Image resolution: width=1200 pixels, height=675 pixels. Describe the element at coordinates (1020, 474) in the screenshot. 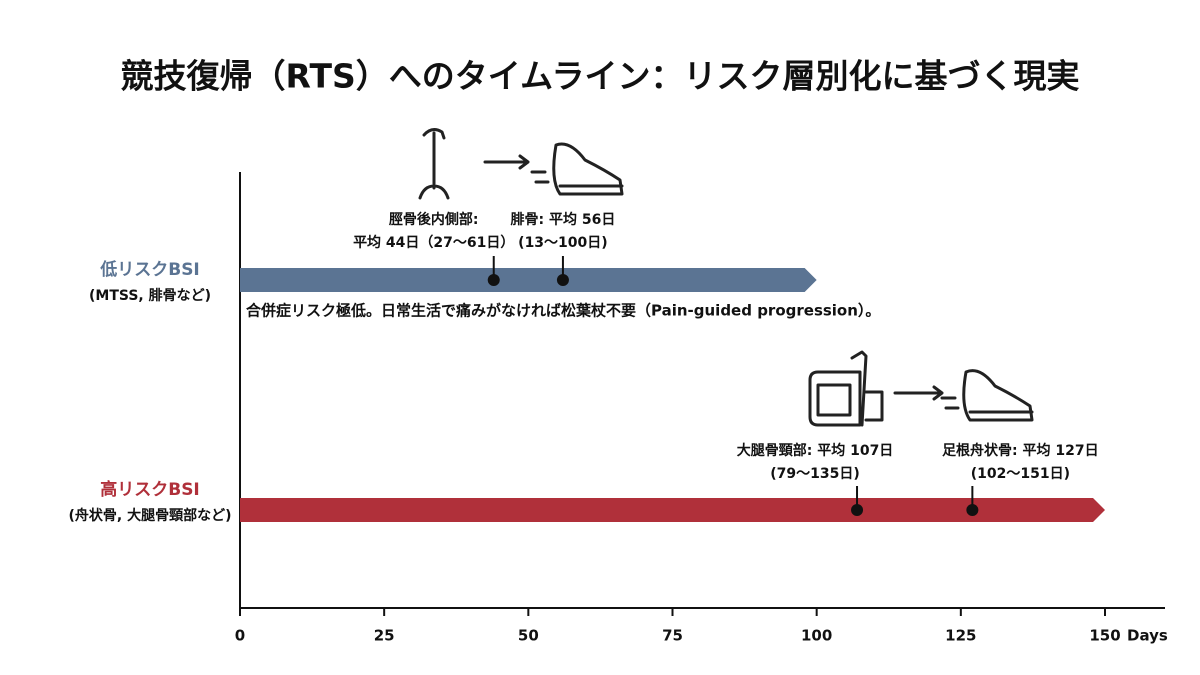

I see `milestone-label: (102〜151日)` at that location.